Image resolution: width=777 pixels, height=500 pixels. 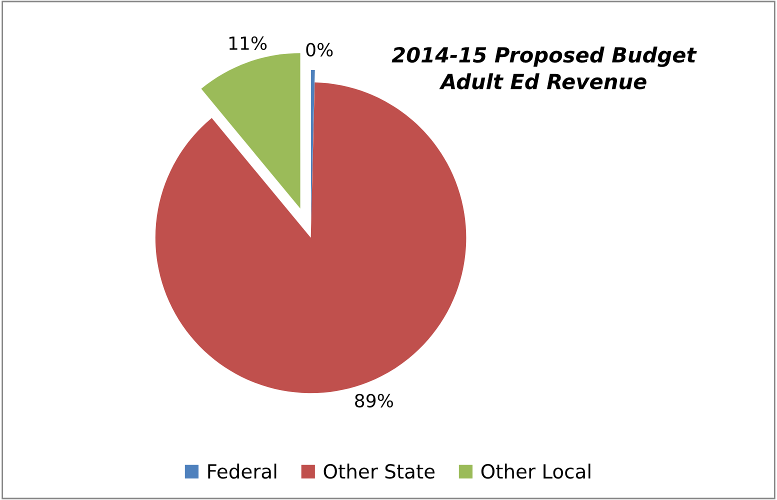 What do you see at coordinates (379, 471) in the screenshot?
I see `legend-label: Other State` at bounding box center [379, 471].